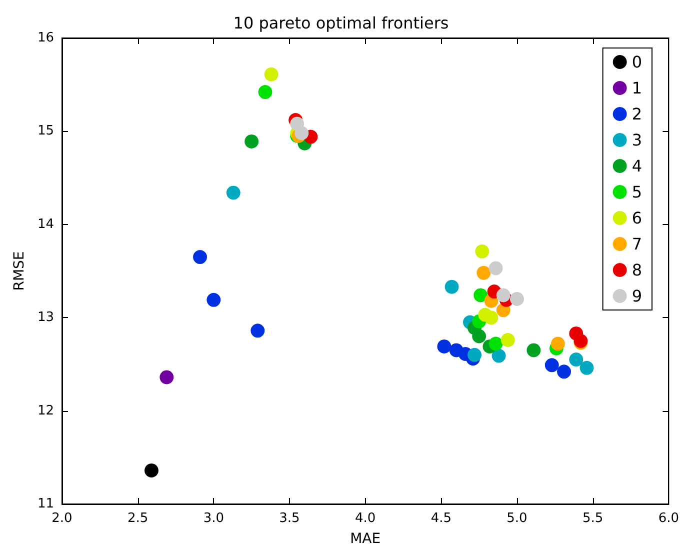  I want to click on x-tick-label: 2.0, so click(62, 518).